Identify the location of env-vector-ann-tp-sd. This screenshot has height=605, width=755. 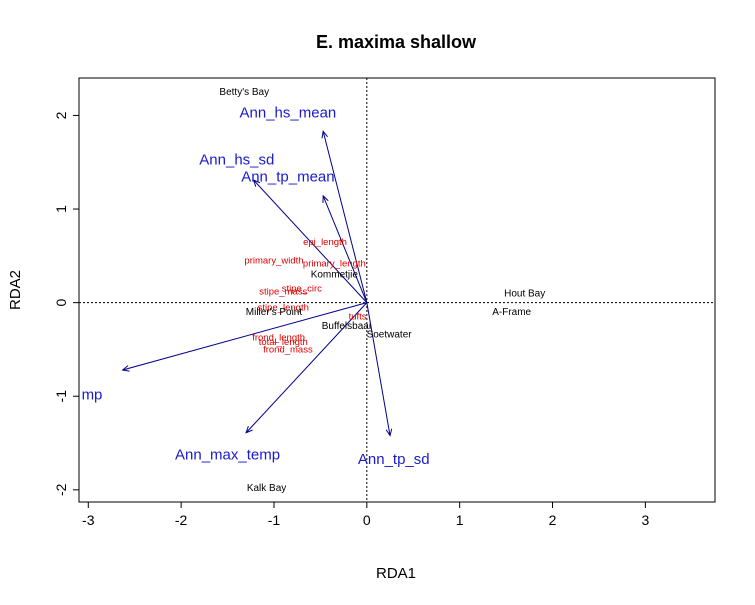
(378, 369).